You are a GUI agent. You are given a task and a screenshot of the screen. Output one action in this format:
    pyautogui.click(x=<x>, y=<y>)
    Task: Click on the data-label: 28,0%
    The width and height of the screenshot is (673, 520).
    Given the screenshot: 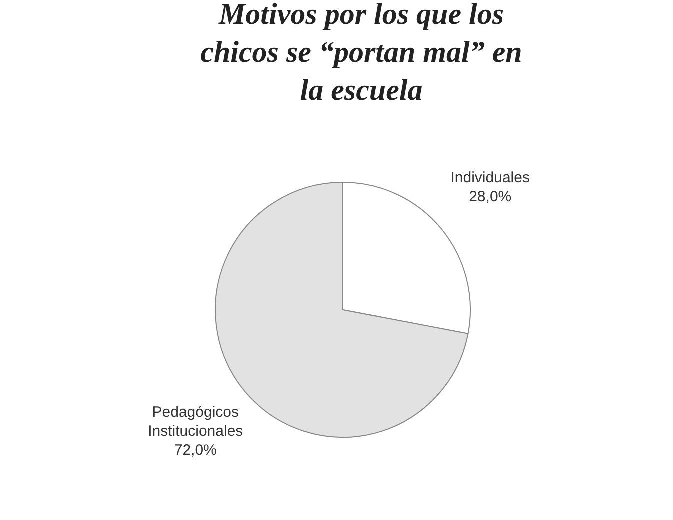 What is the action you would take?
    pyautogui.click(x=490, y=197)
    